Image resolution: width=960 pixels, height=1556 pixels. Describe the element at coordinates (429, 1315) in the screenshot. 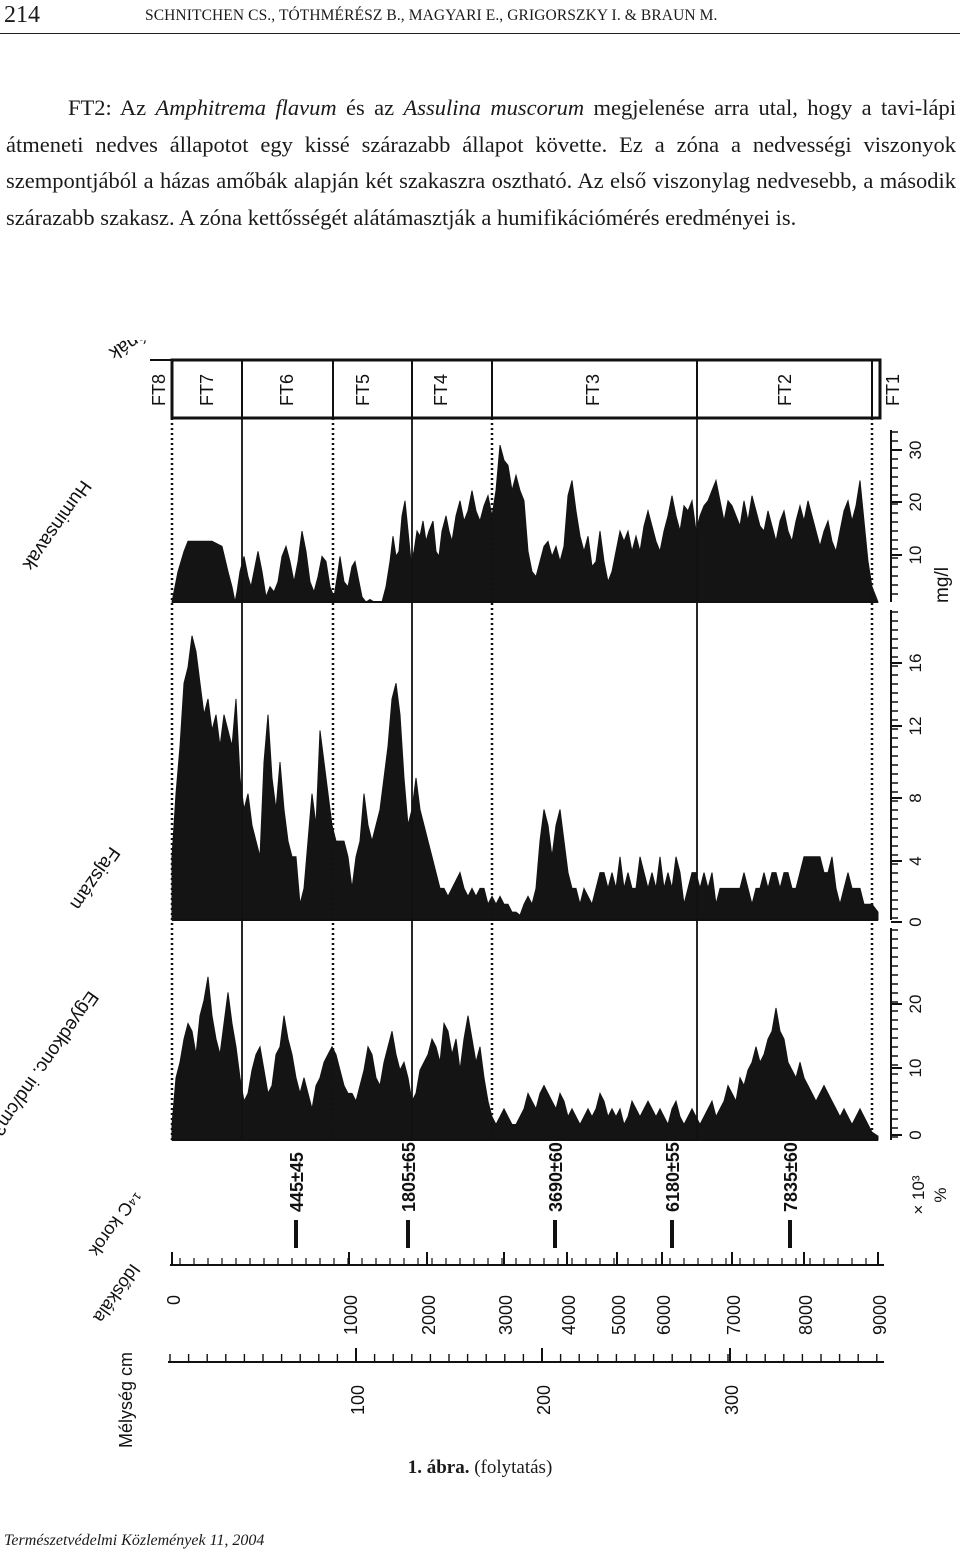

I see `timescale-tick-label: 2000` at that location.